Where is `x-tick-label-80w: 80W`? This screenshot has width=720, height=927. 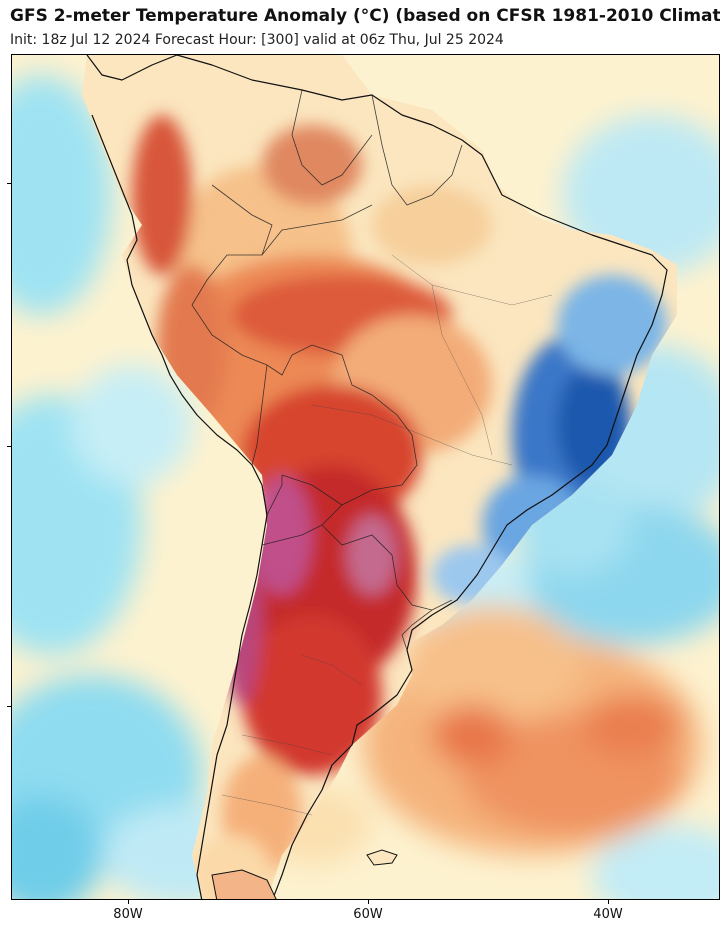 x-tick-label-80w: 80W is located at coordinates (128, 914).